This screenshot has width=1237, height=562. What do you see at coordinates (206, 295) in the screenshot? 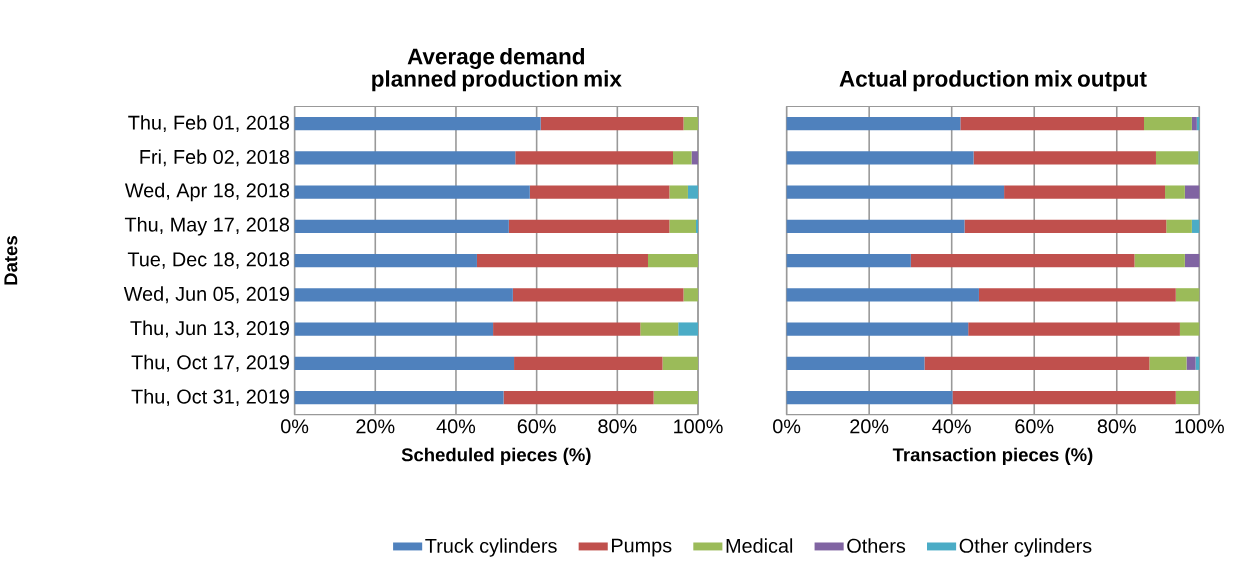
I see `y-tick-label: Wed, Jun 05, 2019` at bounding box center [206, 295].